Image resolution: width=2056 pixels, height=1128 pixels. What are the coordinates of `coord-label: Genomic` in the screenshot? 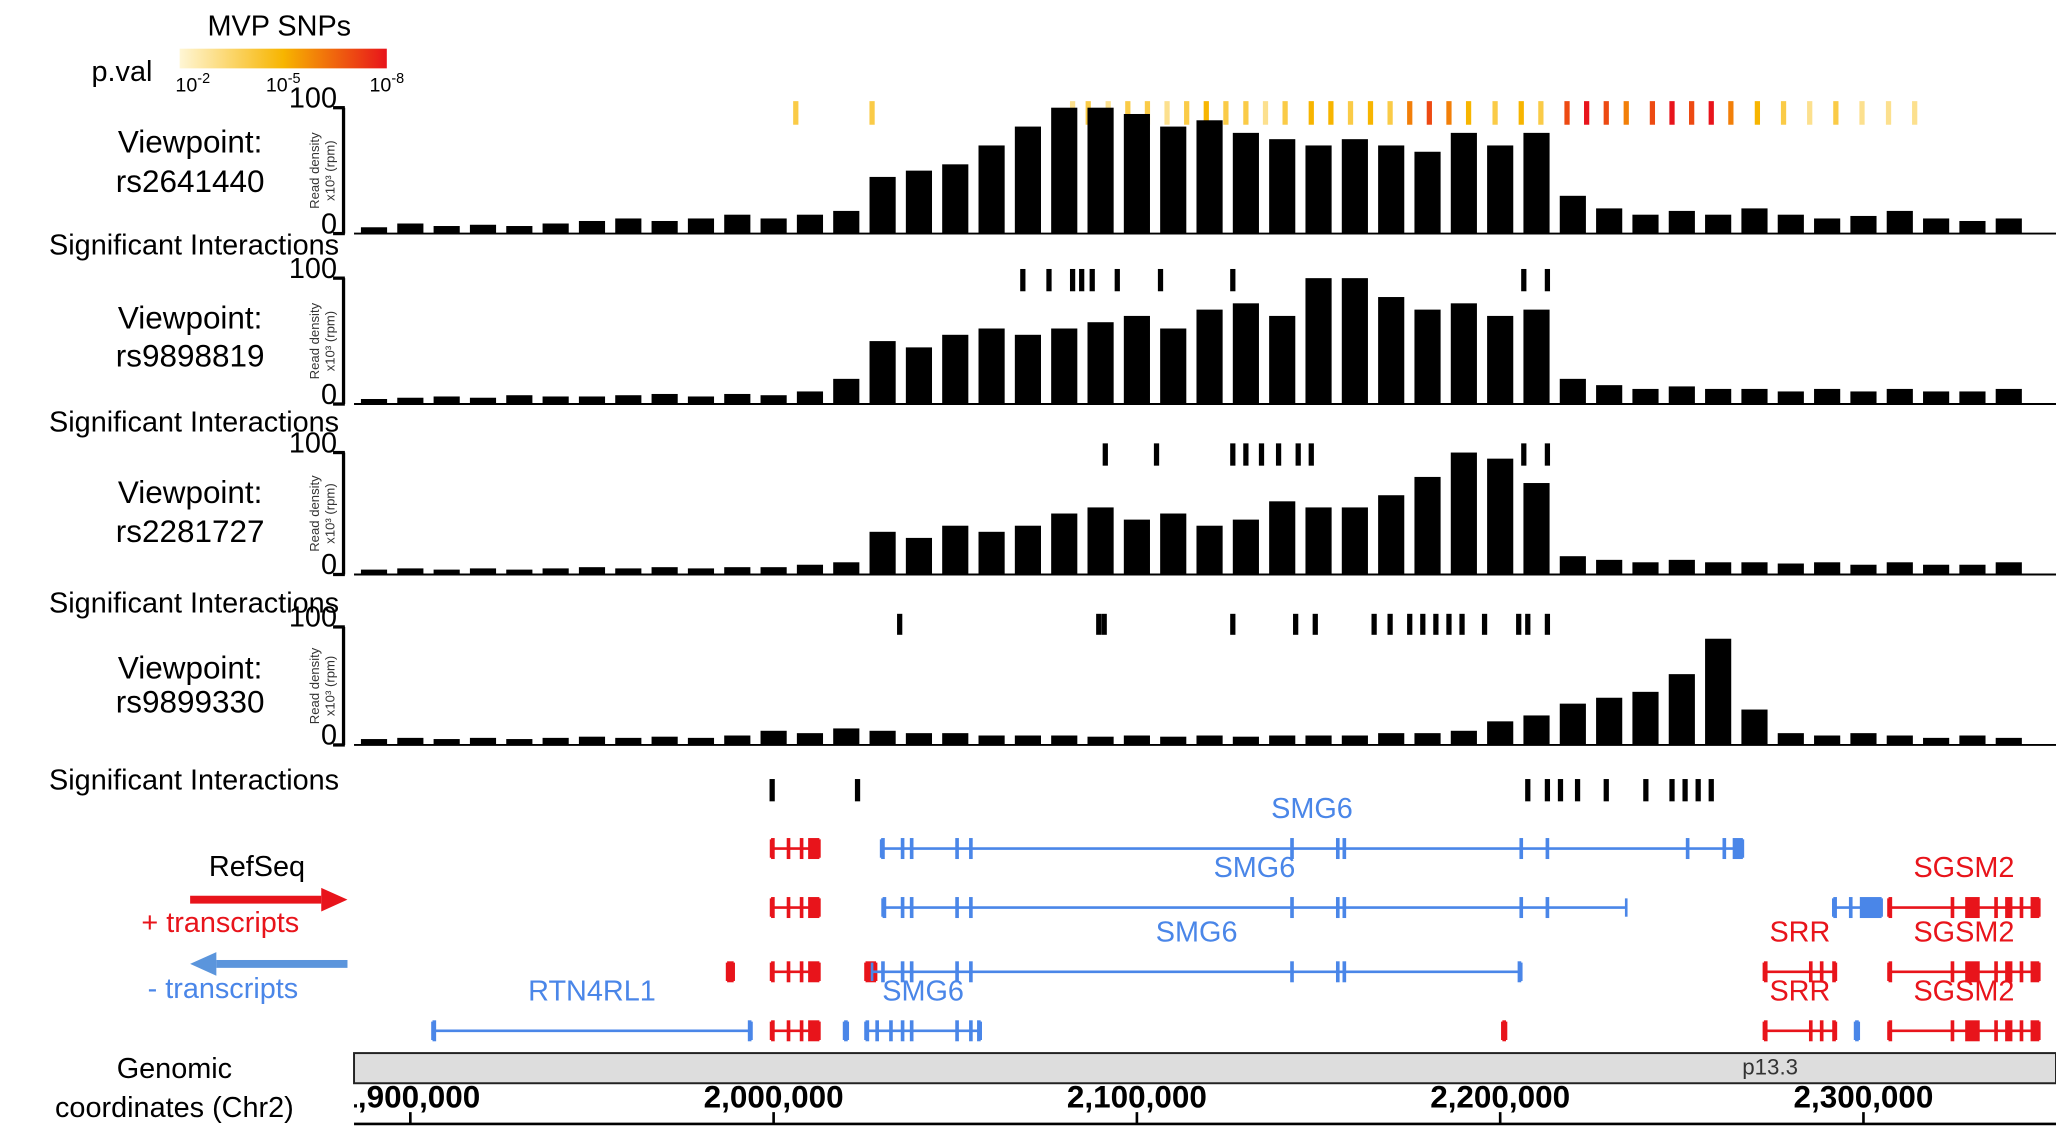 It's located at (174, 1069).